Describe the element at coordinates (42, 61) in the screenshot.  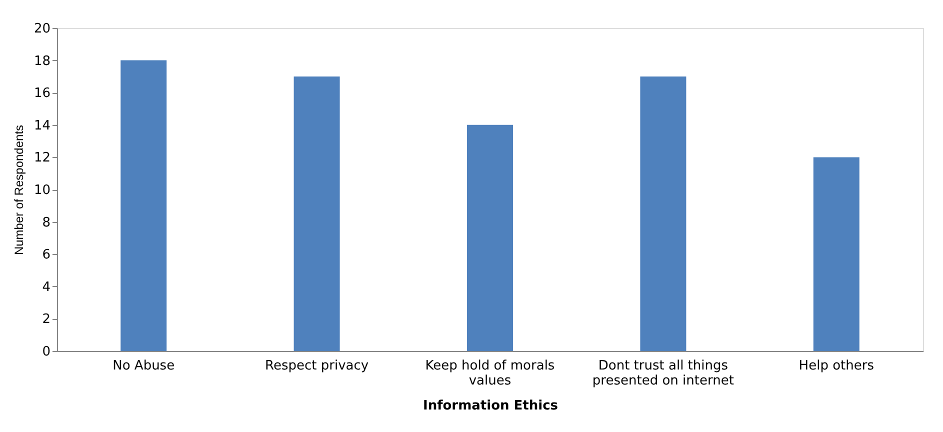
I see `y-tick-label: 18` at that location.